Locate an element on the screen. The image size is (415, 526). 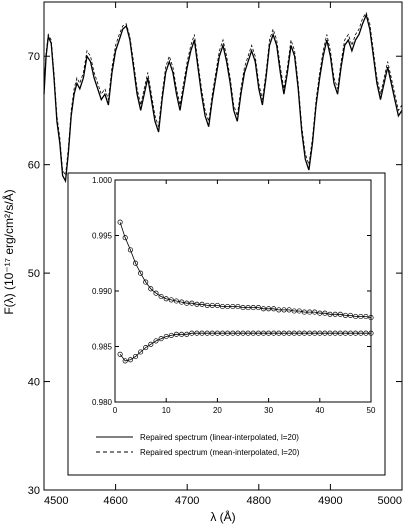
inset-y-tick-label: 0.990 is located at coordinates (102, 291).